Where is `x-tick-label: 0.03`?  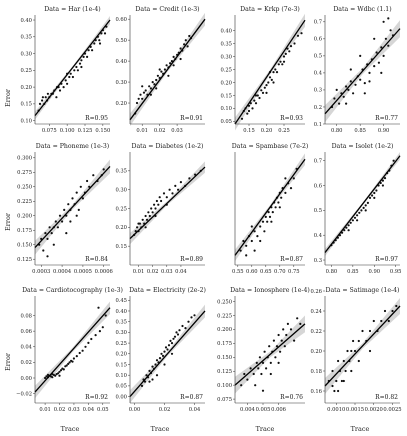 x-tick-label: 0.03 is located at coordinates (74, 410).